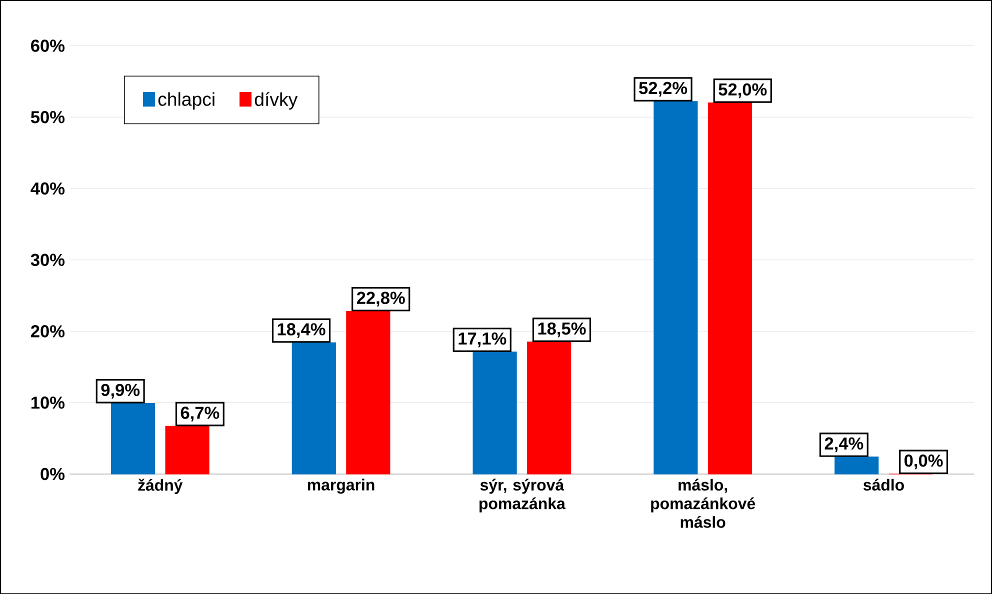  What do you see at coordinates (883, 484) in the screenshot?
I see `x-tick-label: sádlo` at bounding box center [883, 484].